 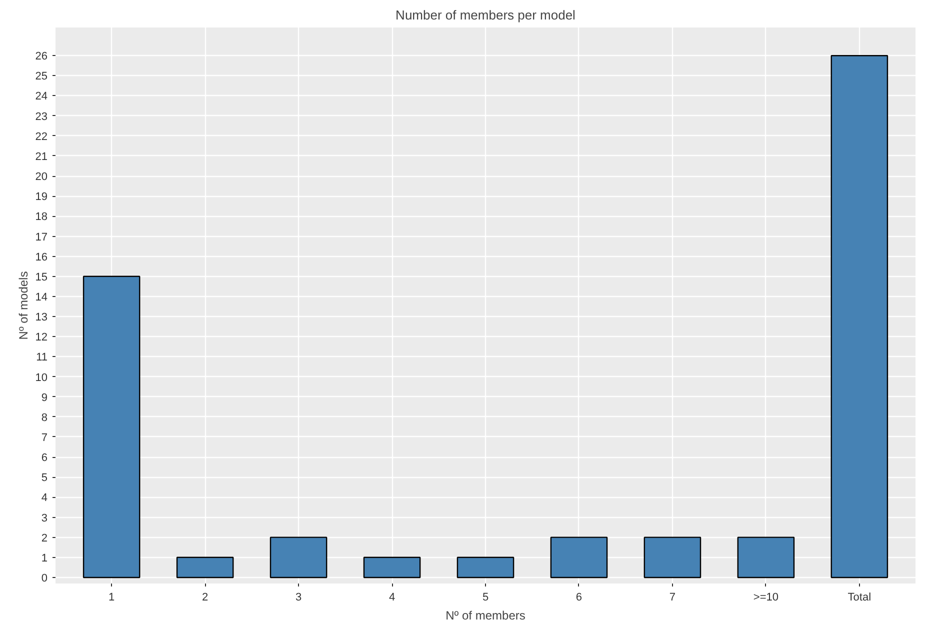 What do you see at coordinates (44, 418) in the screenshot?
I see `y-tick-label: 8` at bounding box center [44, 418].